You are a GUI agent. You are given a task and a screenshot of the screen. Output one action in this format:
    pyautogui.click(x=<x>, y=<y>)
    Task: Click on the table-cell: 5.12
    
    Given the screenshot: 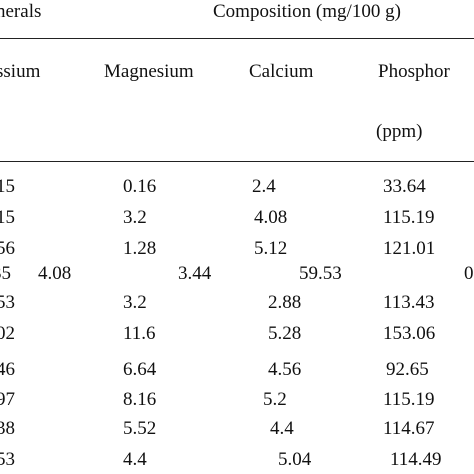 What is the action you would take?
    pyautogui.click(x=271, y=248)
    